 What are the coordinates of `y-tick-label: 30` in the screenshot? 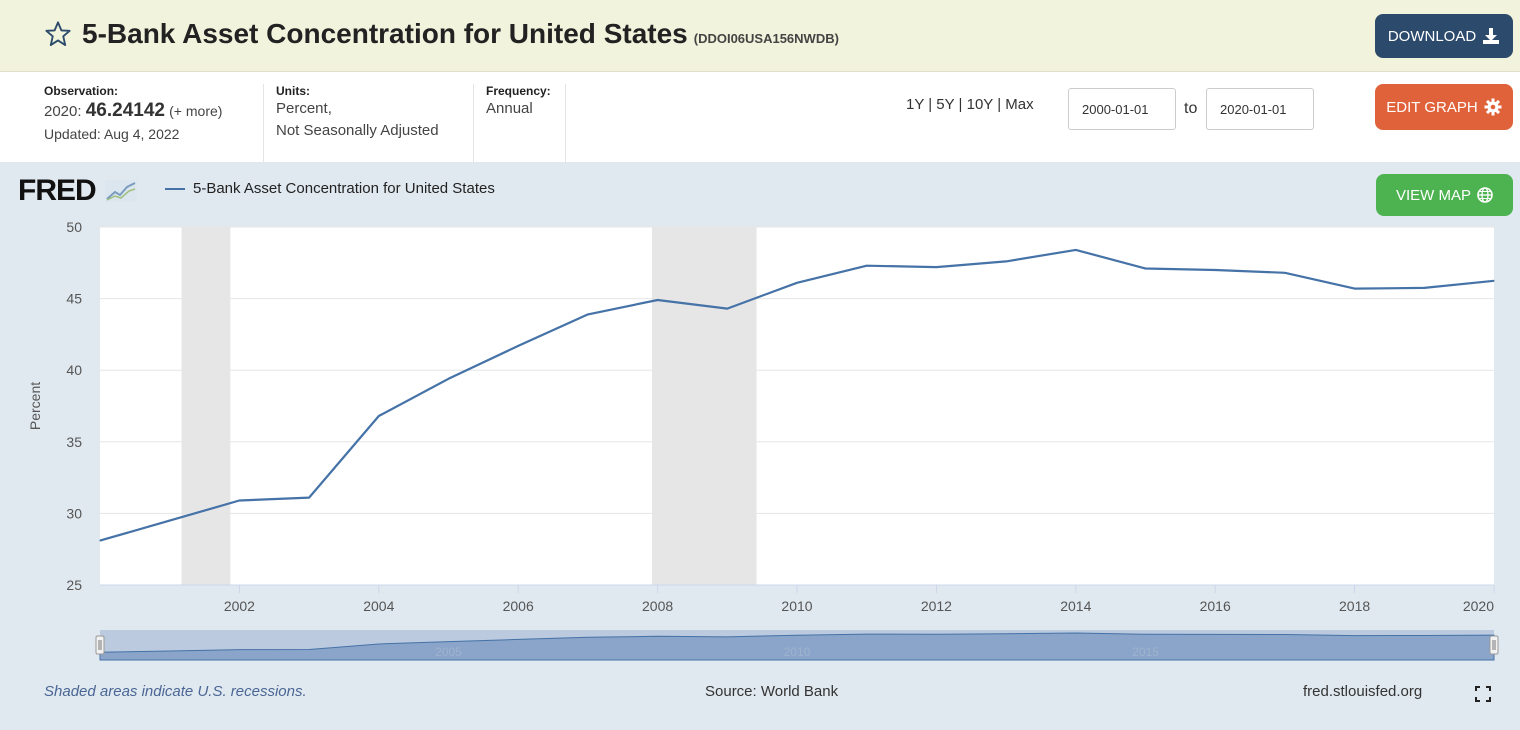 It's located at (74, 513).